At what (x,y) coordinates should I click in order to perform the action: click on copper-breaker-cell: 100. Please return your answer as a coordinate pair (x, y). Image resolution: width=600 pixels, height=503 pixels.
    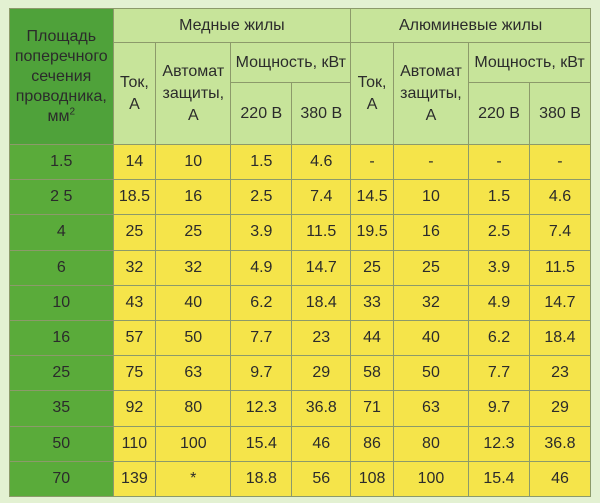
    Looking at the image, I should click on (193, 443).